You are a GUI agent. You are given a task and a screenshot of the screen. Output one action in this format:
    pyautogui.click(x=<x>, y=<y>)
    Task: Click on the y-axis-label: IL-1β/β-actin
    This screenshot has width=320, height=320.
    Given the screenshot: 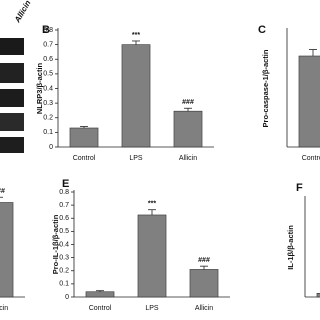 What is the action you would take?
    pyautogui.click(x=290, y=247)
    